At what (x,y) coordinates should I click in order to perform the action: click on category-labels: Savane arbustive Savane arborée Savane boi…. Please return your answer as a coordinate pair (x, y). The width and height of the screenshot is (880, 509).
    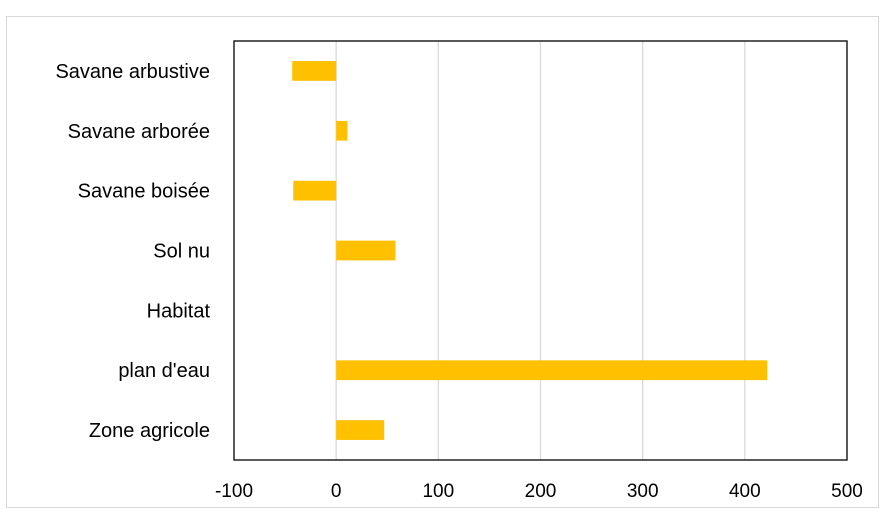
    Looking at the image, I should click on (132, 251).